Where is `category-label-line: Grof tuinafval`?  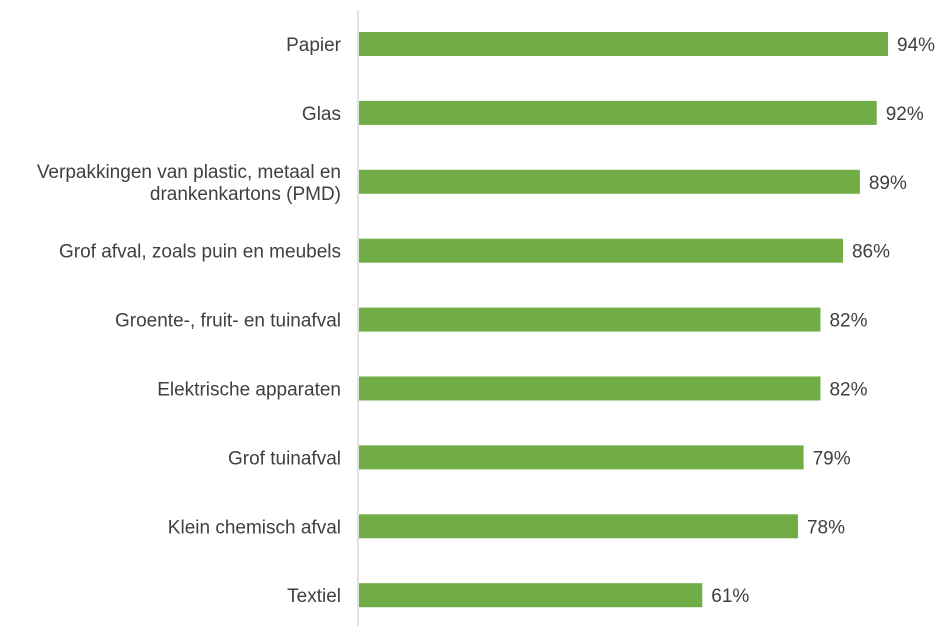 category-label-line: Grof tuinafval is located at coordinates (284, 458).